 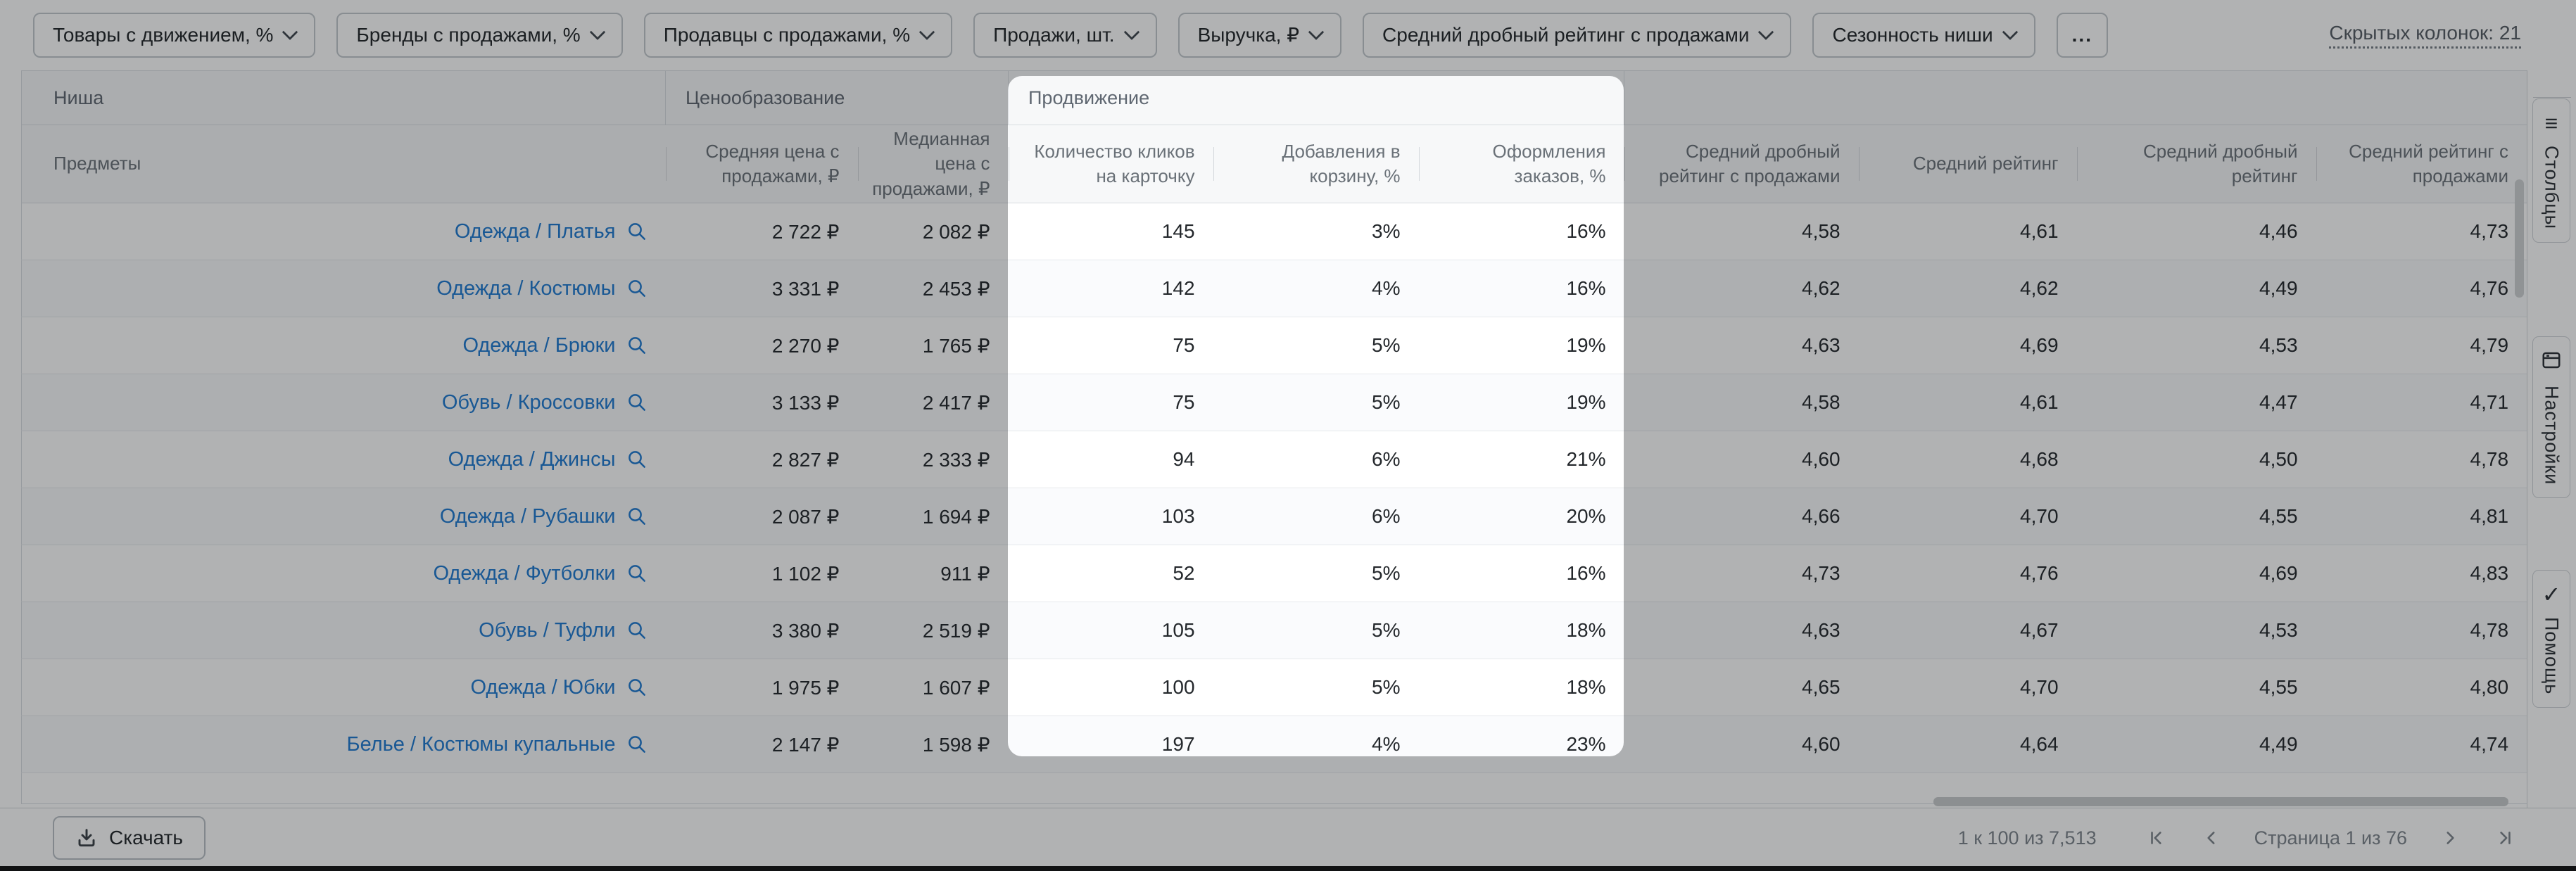 What do you see at coordinates (761, 403) in the screenshot?
I see `avg-price-cell: 3 133 ₽` at bounding box center [761, 403].